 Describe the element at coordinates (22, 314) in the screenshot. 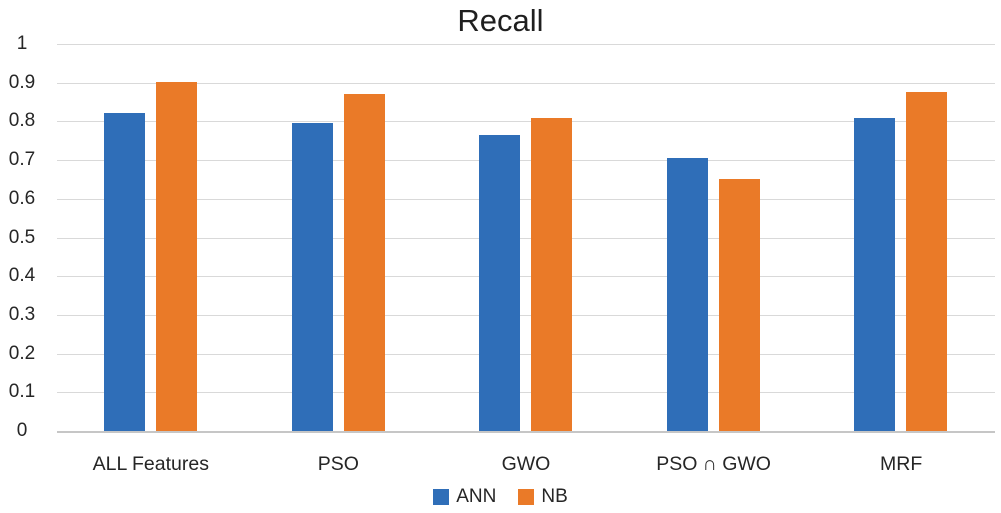

I see `y-tick-label-0.3: 0.3` at that location.